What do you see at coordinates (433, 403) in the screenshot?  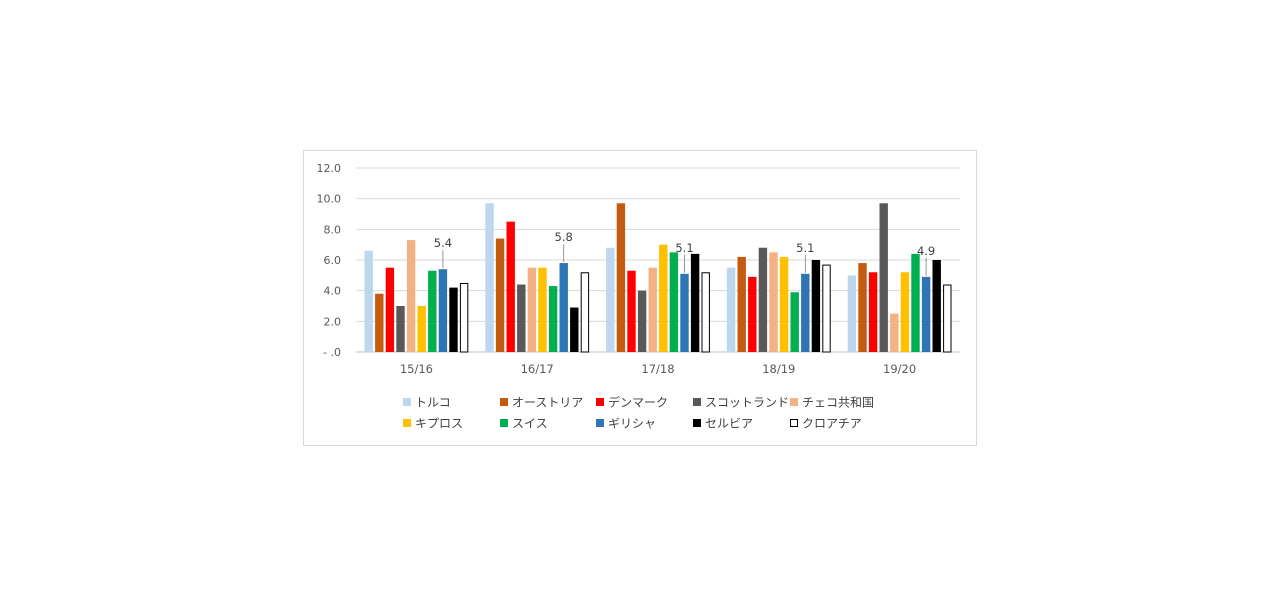 I see `legend-label: トルコ` at bounding box center [433, 403].